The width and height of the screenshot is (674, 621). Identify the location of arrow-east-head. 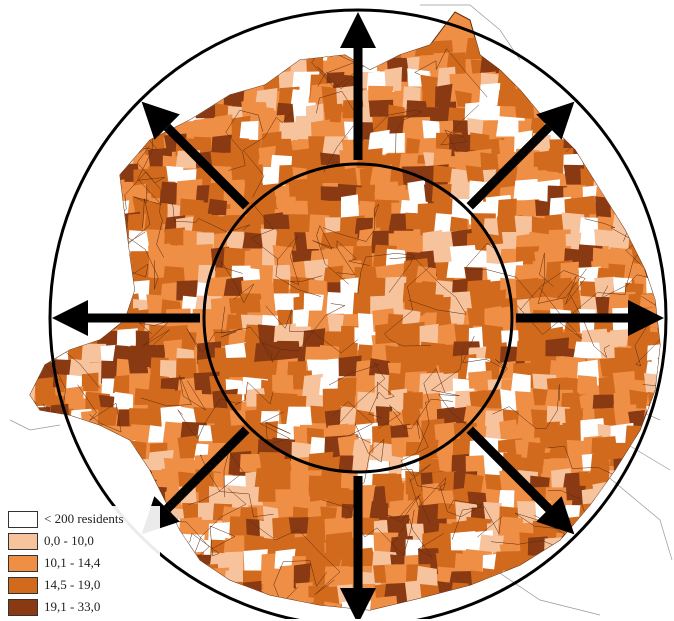
(646, 318).